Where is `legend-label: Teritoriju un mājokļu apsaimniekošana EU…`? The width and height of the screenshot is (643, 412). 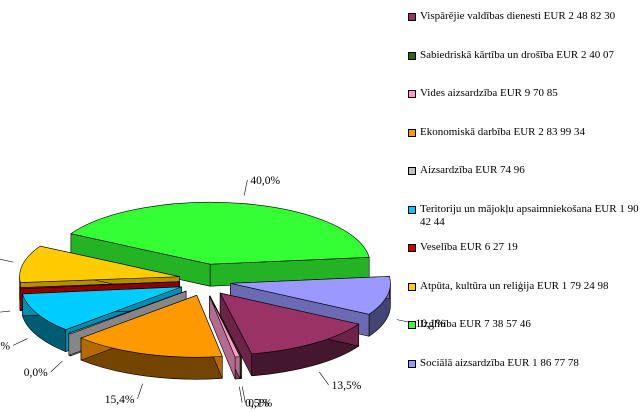 legend-label: Teritoriju un mājokļu apsaimniekošana EU… is located at coordinates (529, 215).